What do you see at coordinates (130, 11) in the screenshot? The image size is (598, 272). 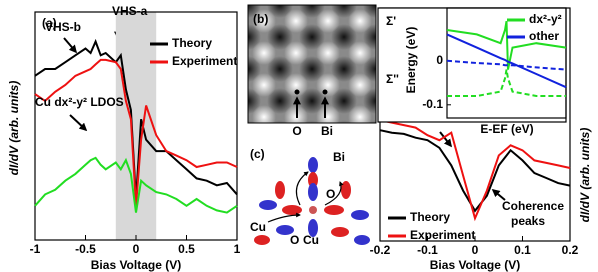 I see `annotation: VHS-a` at bounding box center [130, 11].